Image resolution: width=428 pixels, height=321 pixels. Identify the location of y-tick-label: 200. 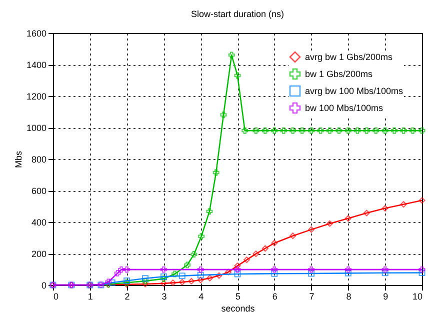
(38, 254).